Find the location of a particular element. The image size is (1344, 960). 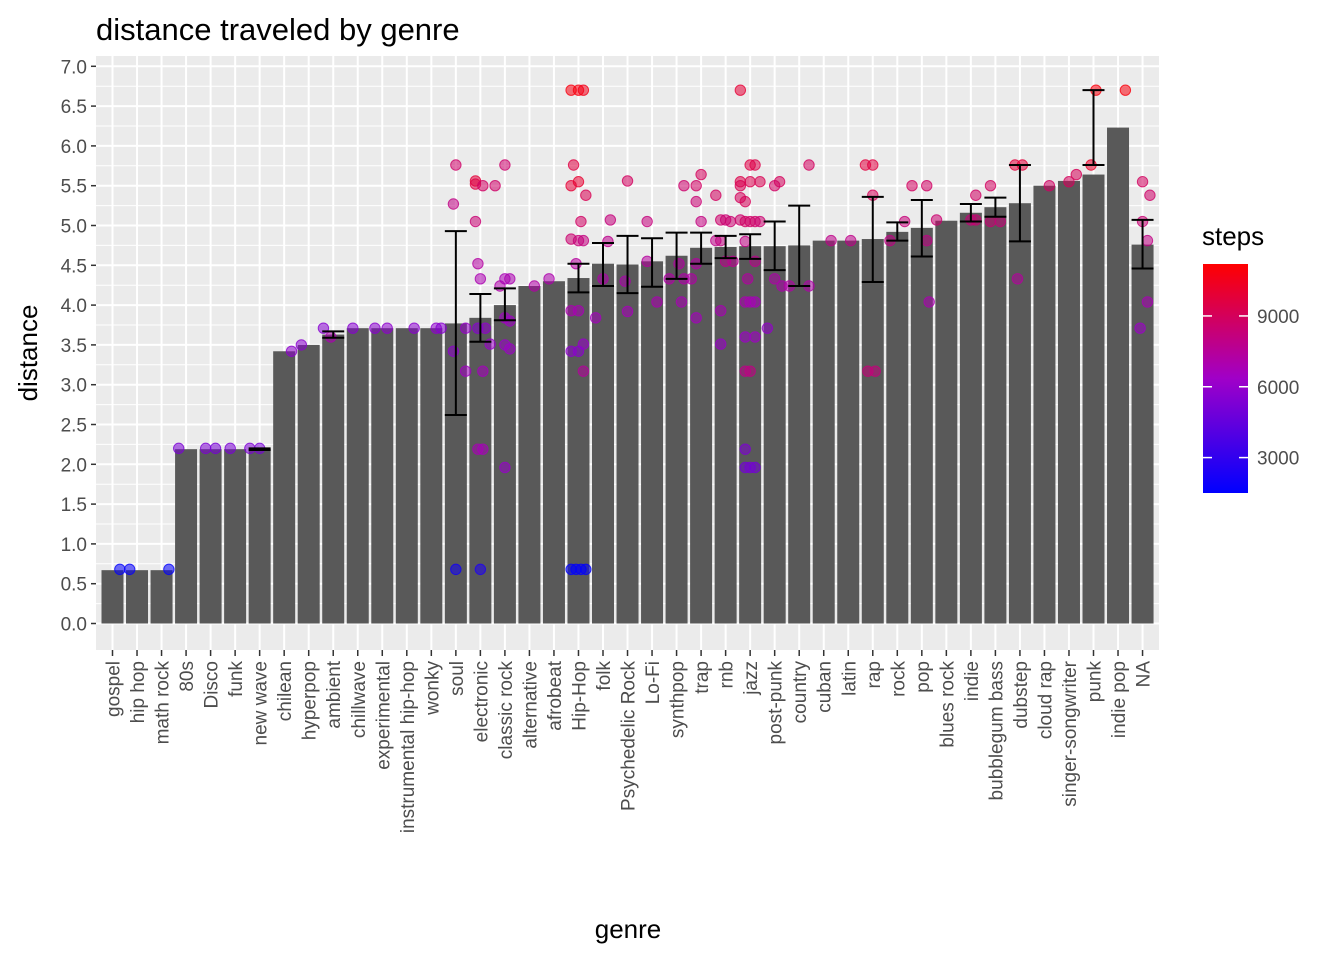

x-tick-label-chillwave: chillwave is located at coordinates (359, 699).